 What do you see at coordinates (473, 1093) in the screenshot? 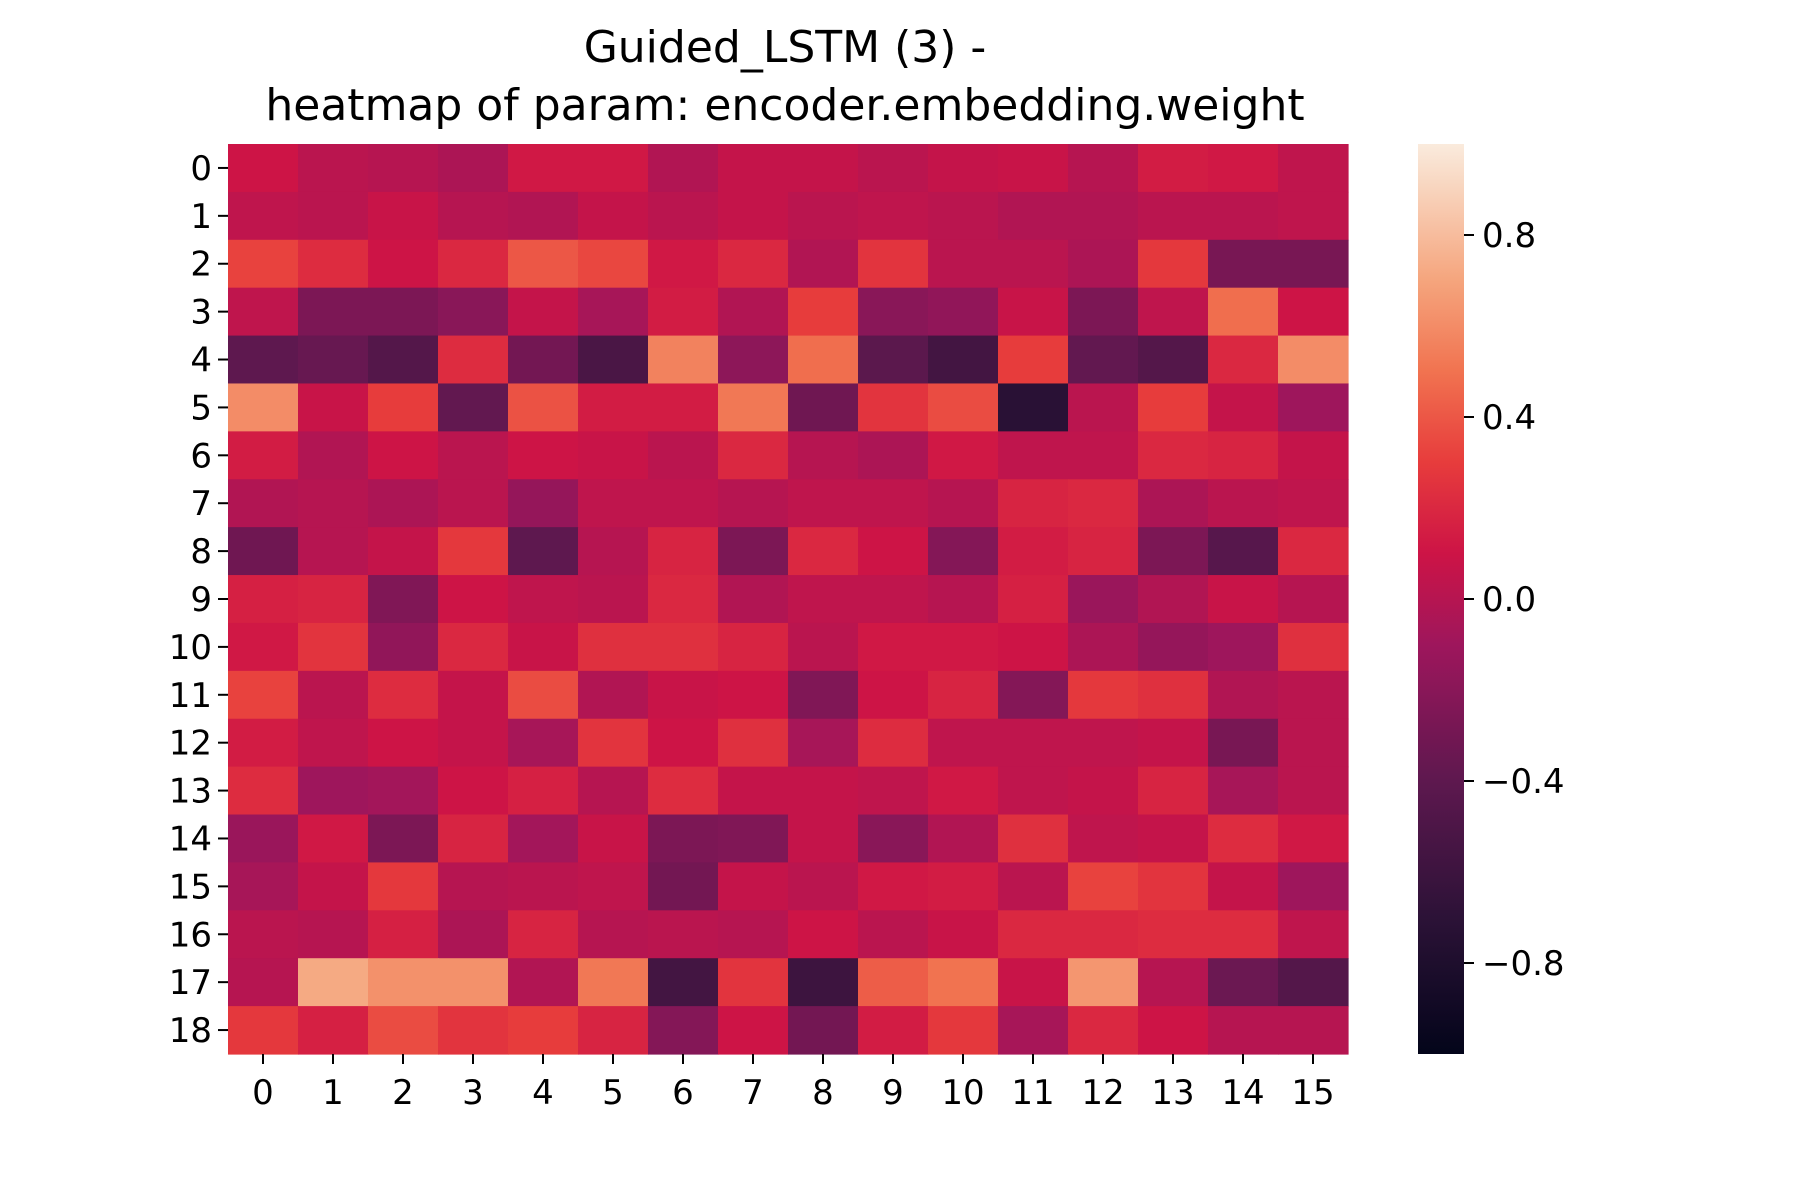
I see `x-tick-label: 3` at bounding box center [473, 1093].